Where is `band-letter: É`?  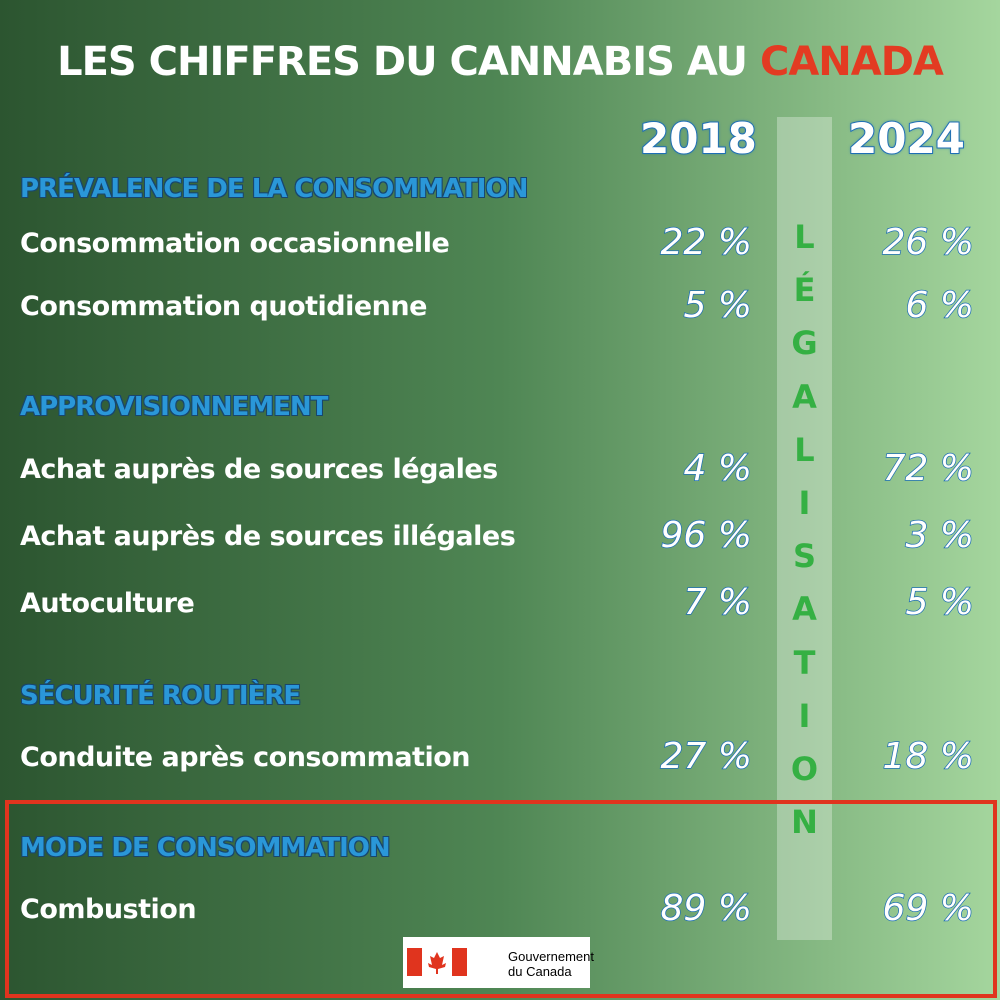
band-letter: É is located at coordinates (804, 290).